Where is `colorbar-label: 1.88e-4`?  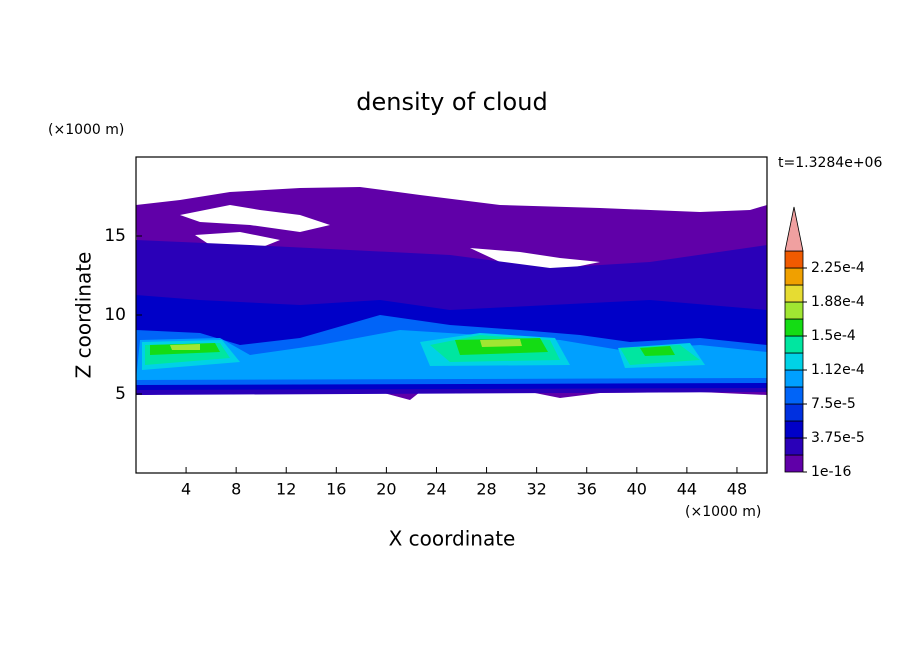
colorbar-label: 1.88e-4 is located at coordinates (838, 302).